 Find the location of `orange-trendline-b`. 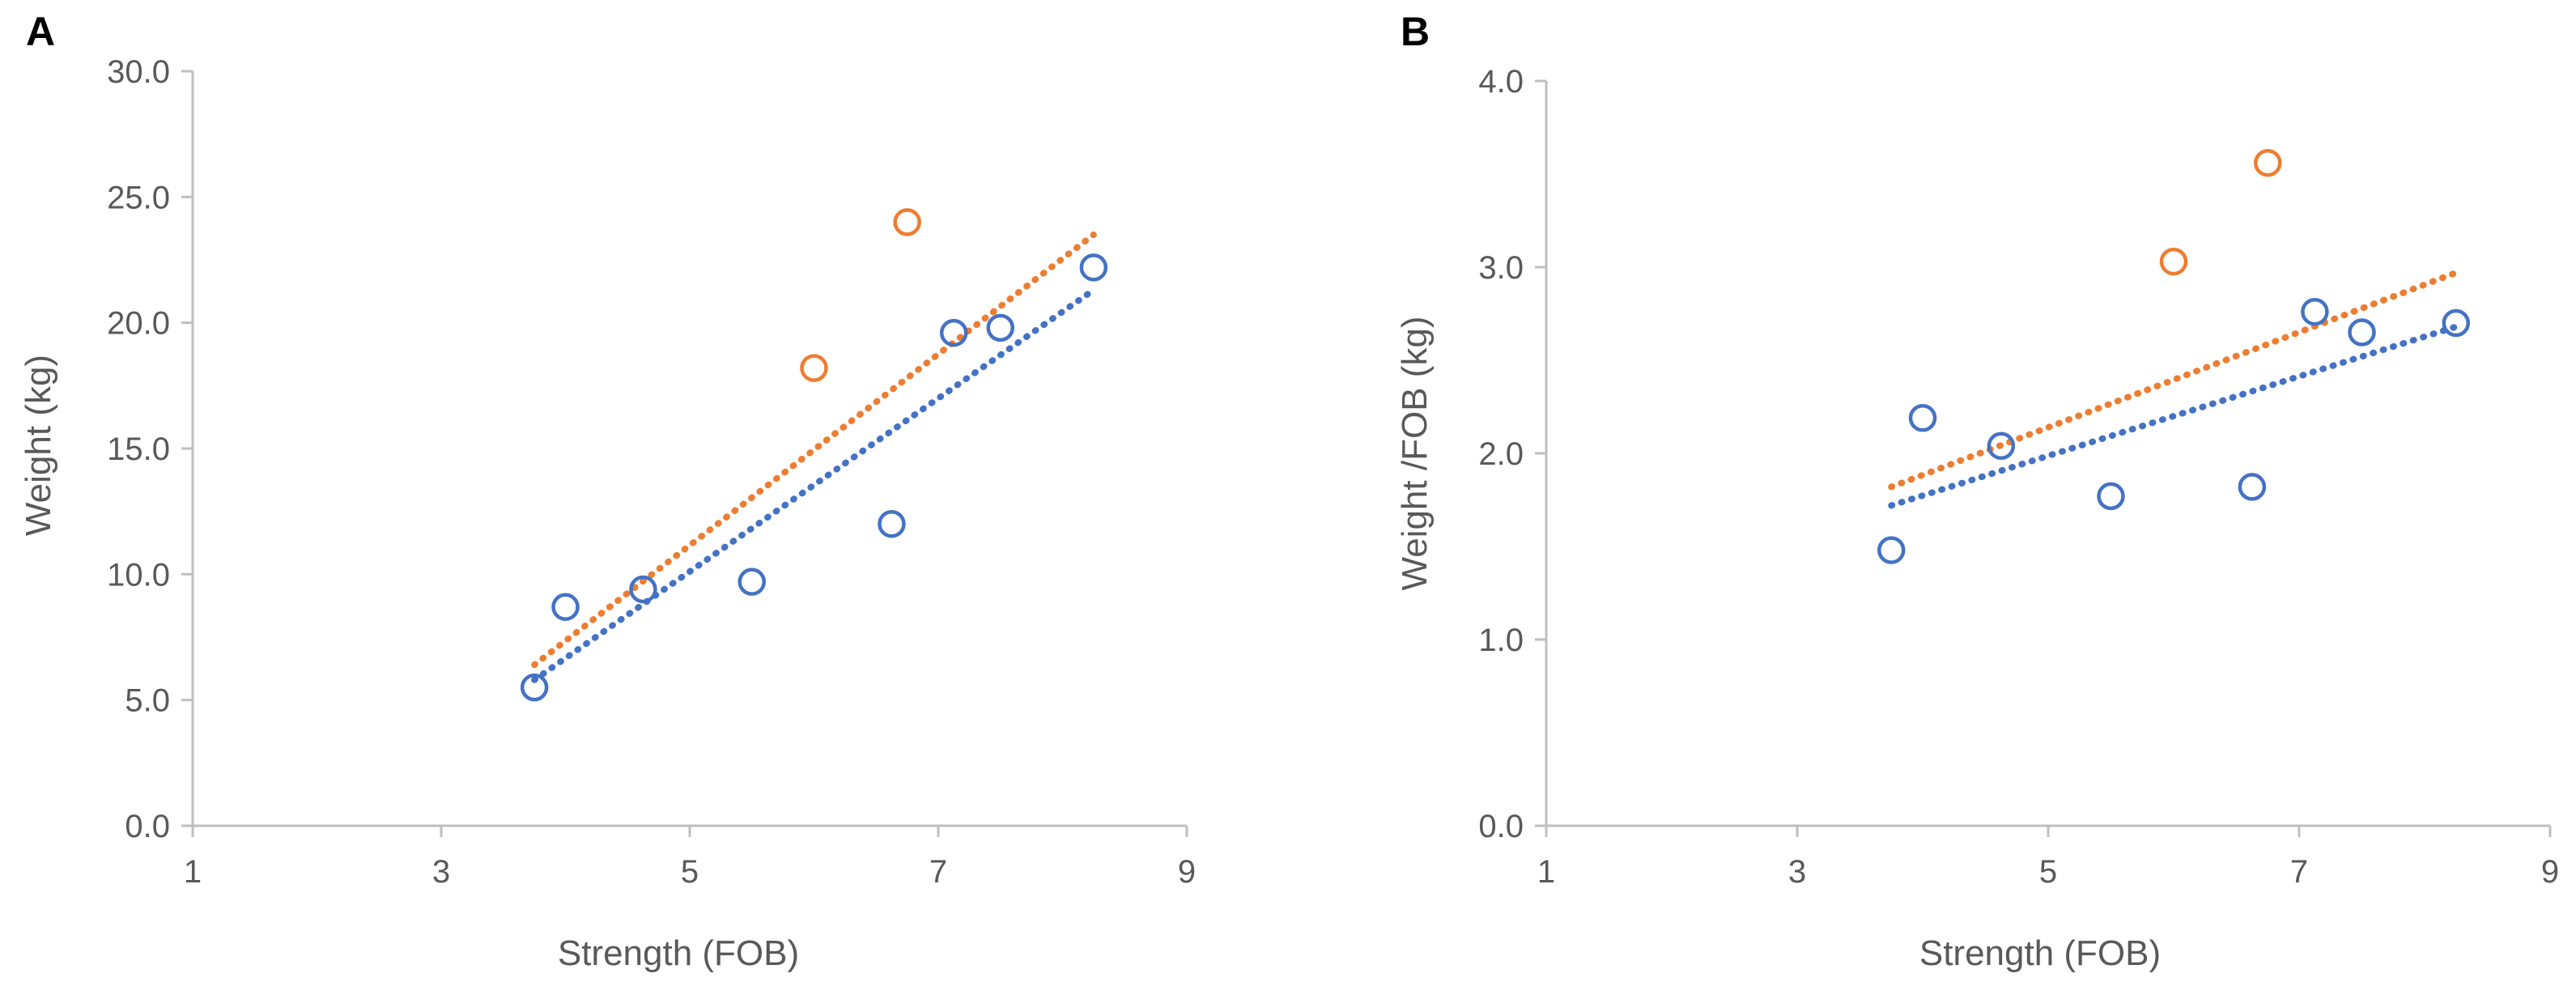

orange-trendline-b is located at coordinates (2173, 380).